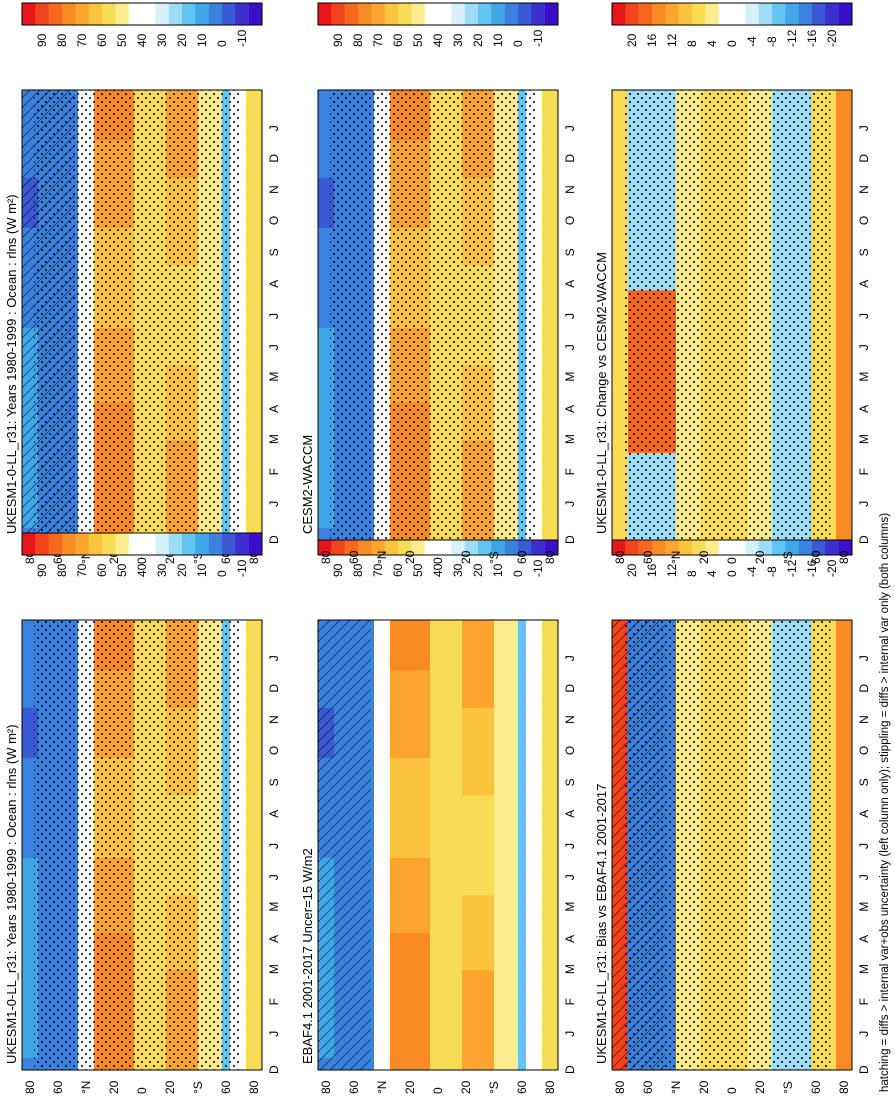  What do you see at coordinates (274, 1001) in the screenshot?
I see `month-tick-label: F` at bounding box center [274, 1001].